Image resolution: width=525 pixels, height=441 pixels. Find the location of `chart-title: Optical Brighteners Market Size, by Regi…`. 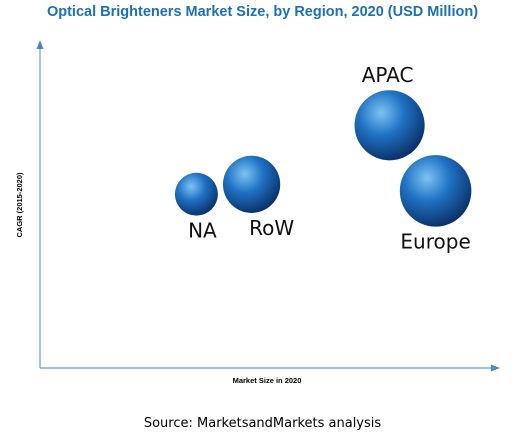

chart-title: Optical Brighteners Market Size, by Regi… is located at coordinates (262, 12).